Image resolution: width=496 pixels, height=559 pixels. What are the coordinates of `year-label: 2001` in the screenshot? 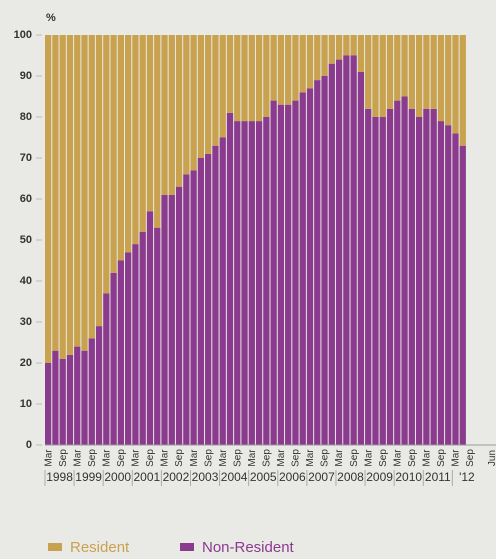 It's located at (146, 477).